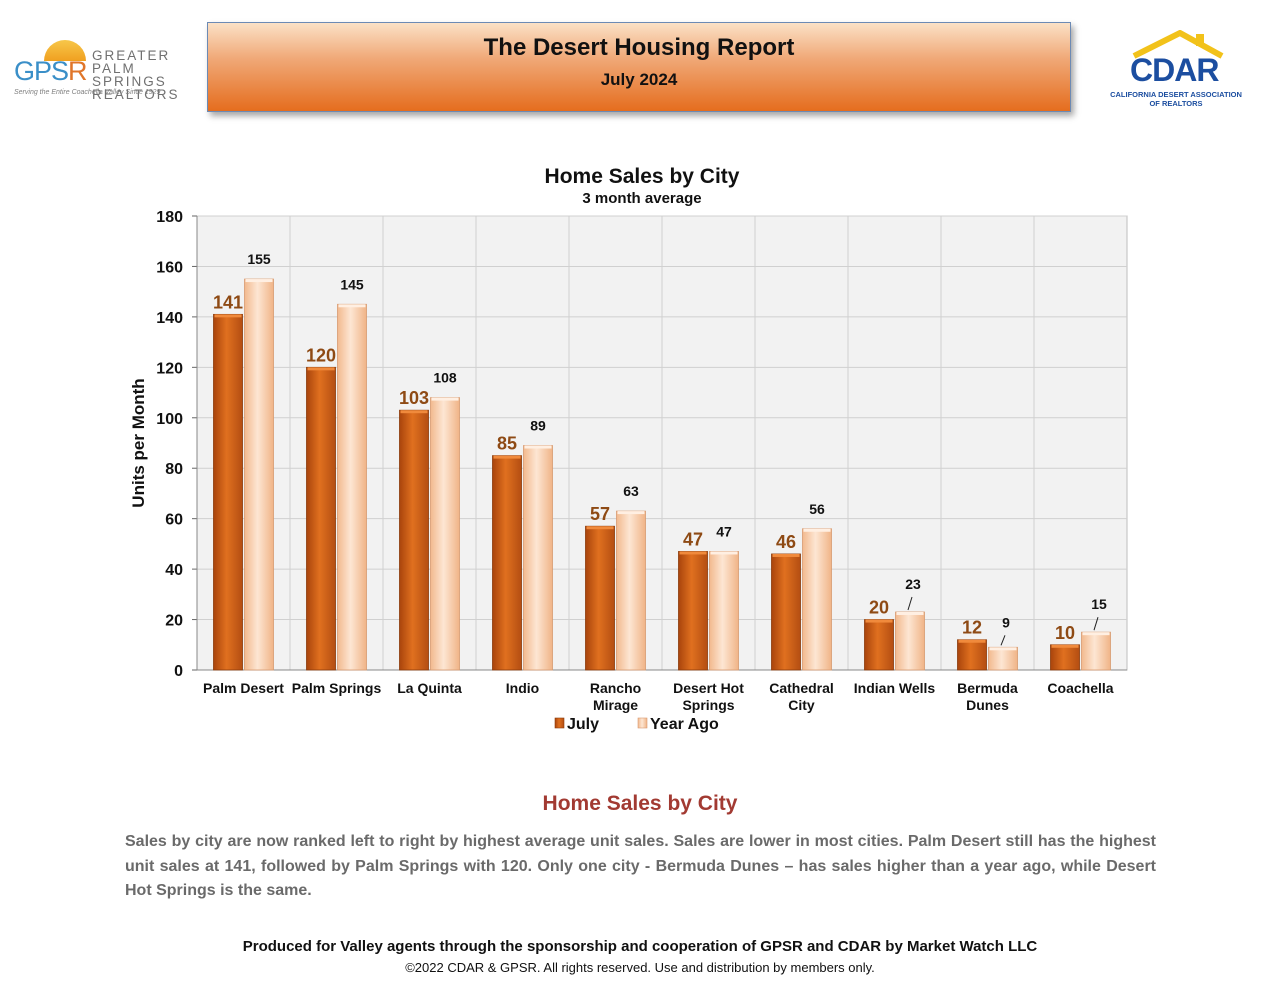  I want to click on house-roof-icon, so click(1178, 44).